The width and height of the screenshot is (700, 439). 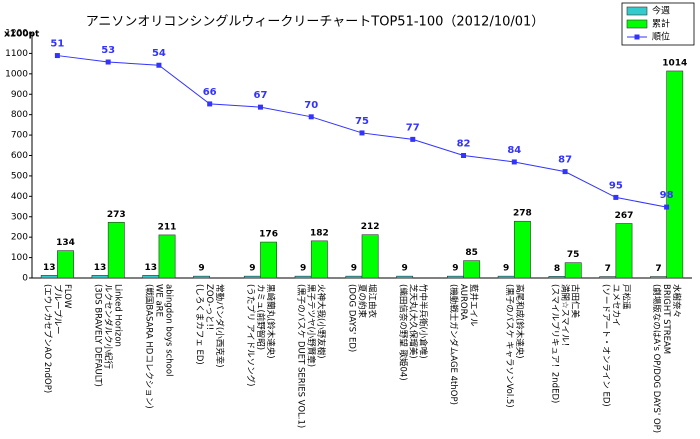 What do you see at coordinates (674, 63) in the screenshot?
I see `value-label: 1014` at bounding box center [674, 63].